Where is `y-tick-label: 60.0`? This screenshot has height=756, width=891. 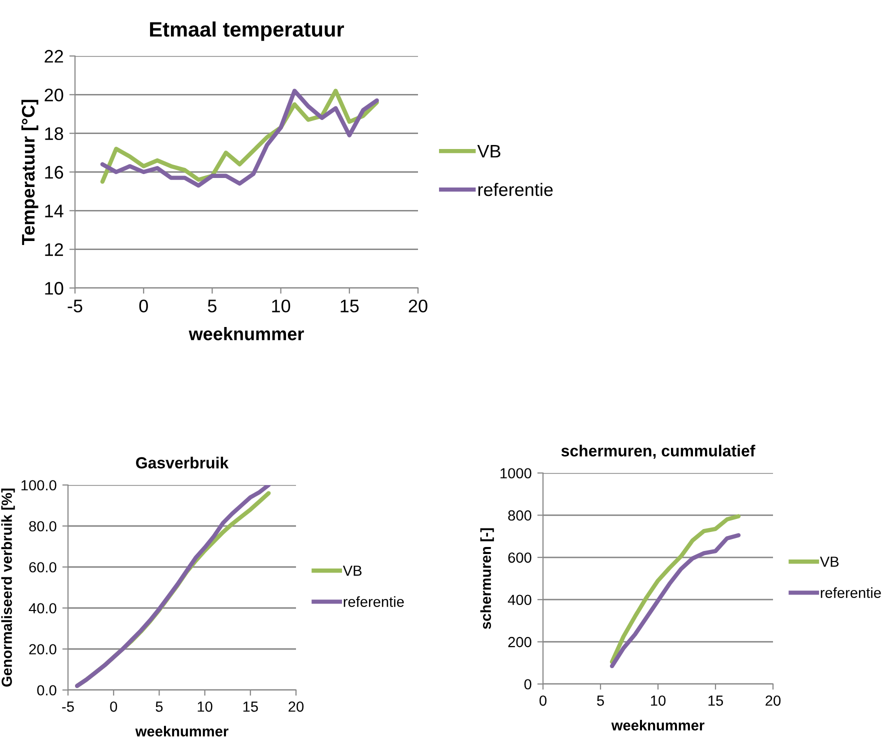
y-tick-label: 60.0 is located at coordinates (42, 567).